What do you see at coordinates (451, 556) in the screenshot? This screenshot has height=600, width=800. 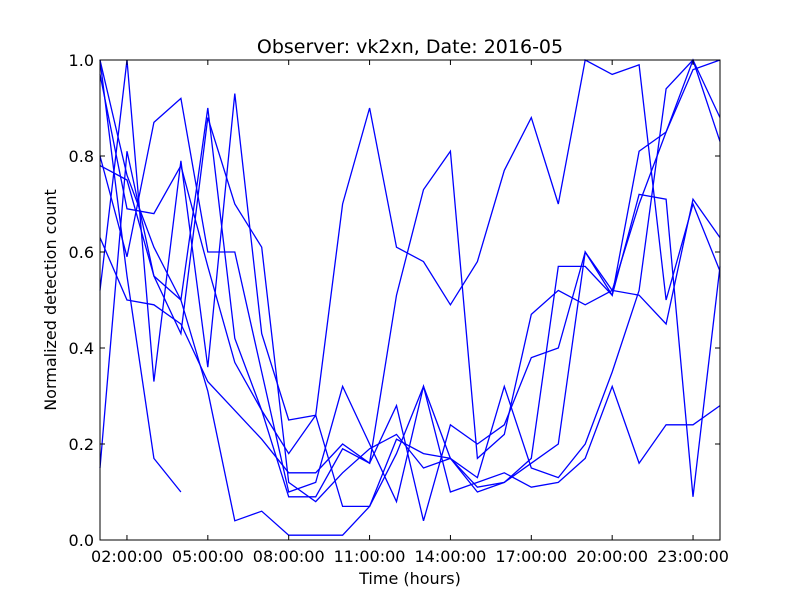 I see `x-tick-label: 14:00:00` at bounding box center [451, 556].